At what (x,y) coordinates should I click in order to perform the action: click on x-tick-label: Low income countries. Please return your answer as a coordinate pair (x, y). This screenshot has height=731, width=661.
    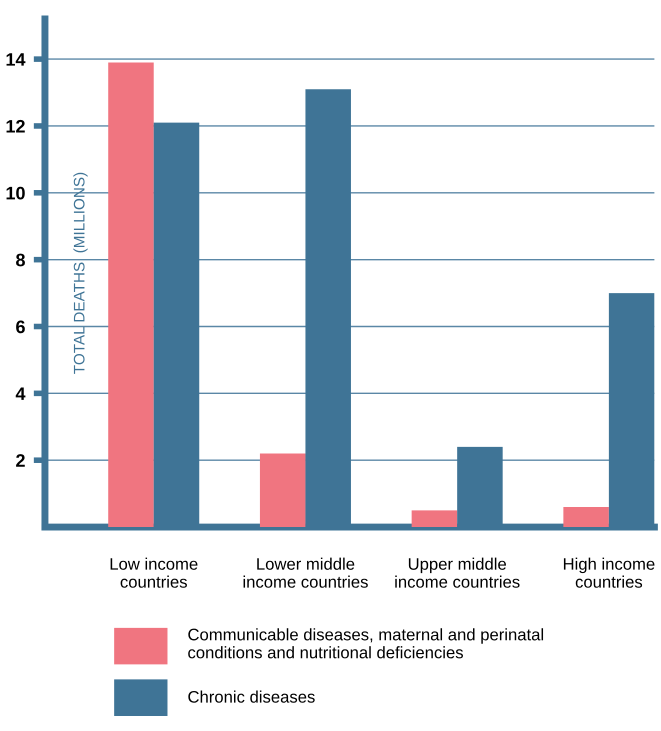
    Looking at the image, I should click on (154, 573).